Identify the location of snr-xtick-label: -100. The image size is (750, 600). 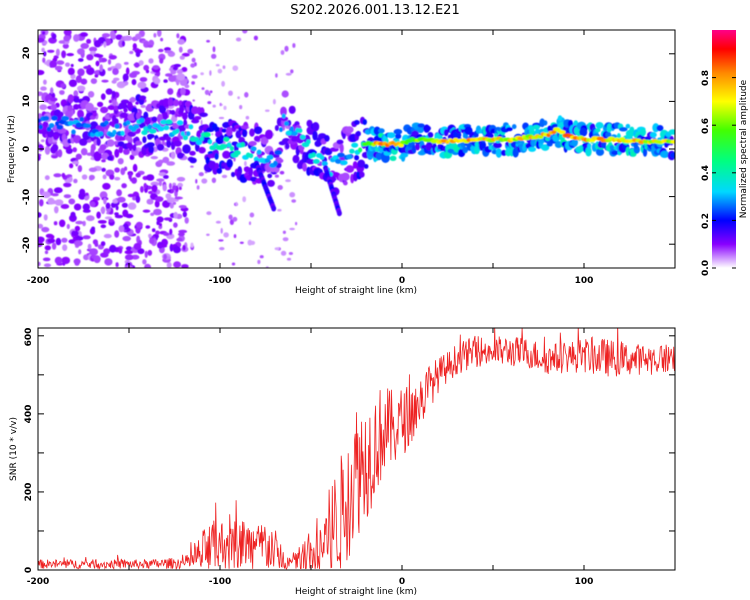
(220, 582).